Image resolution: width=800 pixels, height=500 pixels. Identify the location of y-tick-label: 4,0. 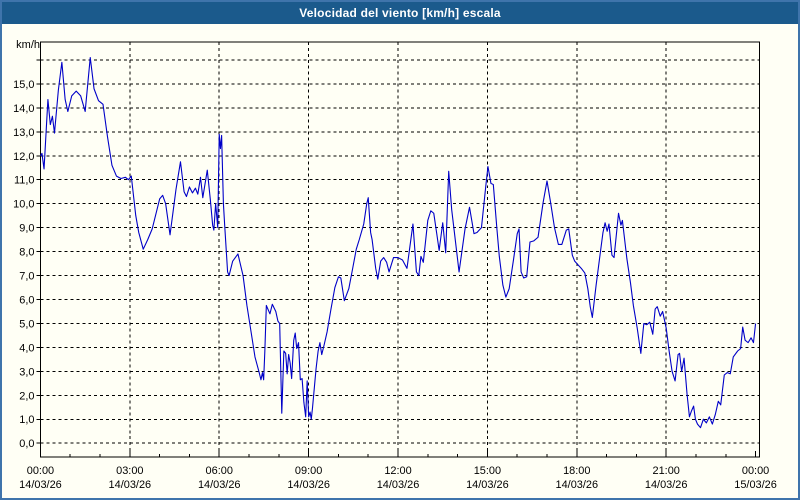
(26, 348).